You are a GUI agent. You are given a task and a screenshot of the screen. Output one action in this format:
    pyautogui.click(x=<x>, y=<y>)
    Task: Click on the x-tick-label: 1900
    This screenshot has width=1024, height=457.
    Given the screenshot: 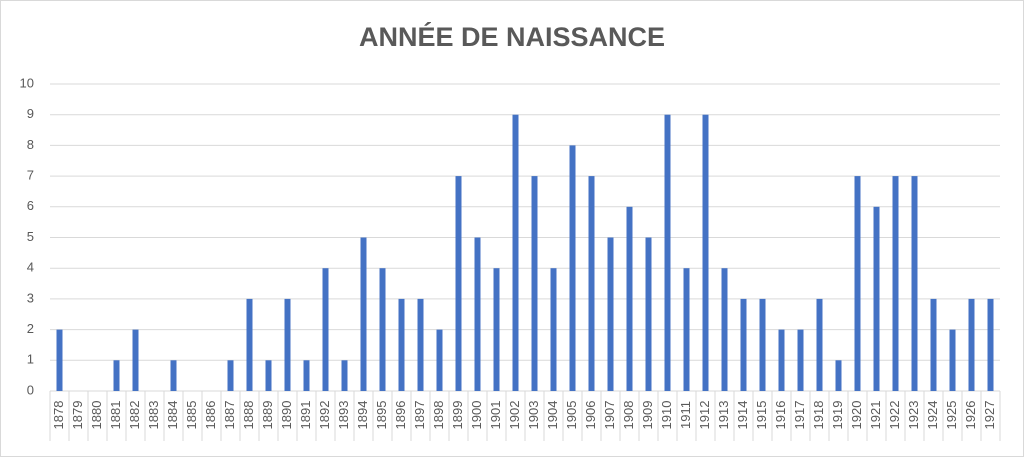 What is the action you would take?
    pyautogui.click(x=476, y=415)
    